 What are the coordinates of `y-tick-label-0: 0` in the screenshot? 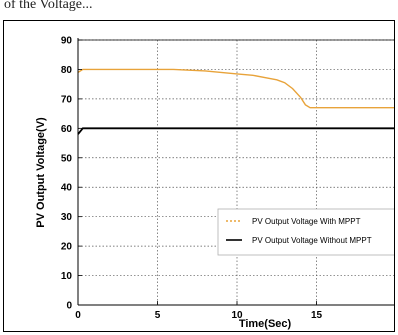 It's located at (69, 306).